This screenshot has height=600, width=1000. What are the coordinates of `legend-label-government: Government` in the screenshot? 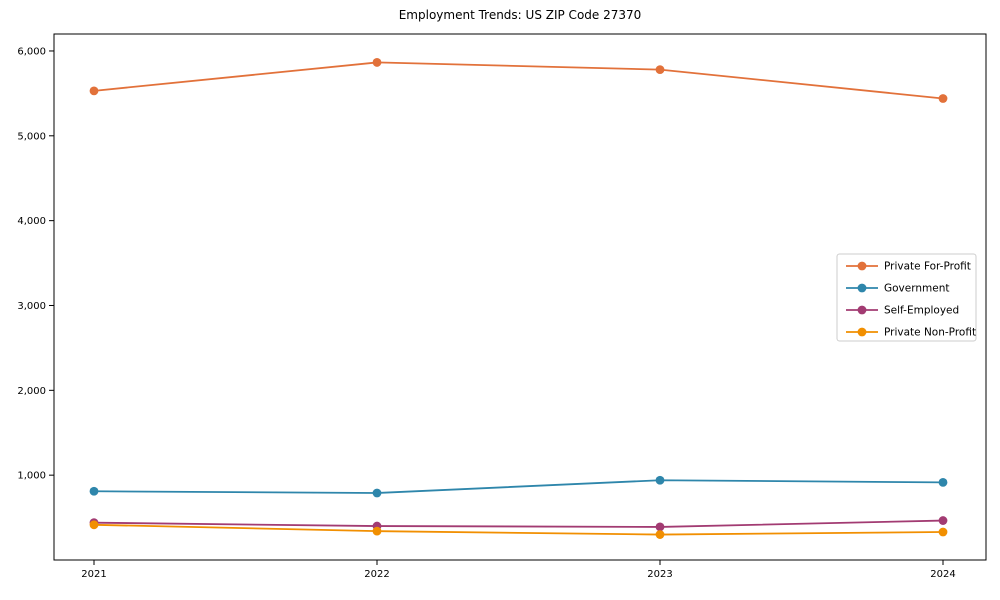 It's located at (916, 289).